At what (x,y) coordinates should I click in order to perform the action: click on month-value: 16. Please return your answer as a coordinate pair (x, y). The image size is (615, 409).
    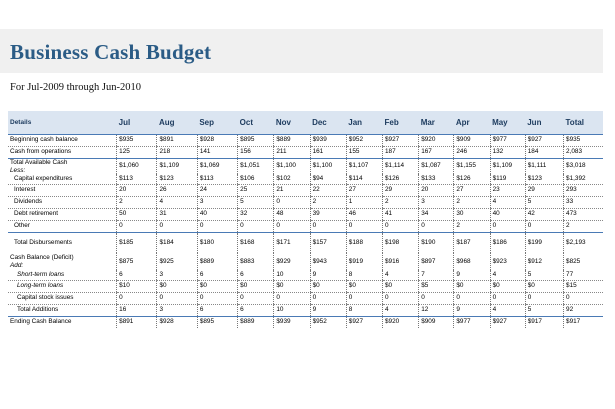
    Looking at the image, I should click on (136, 310).